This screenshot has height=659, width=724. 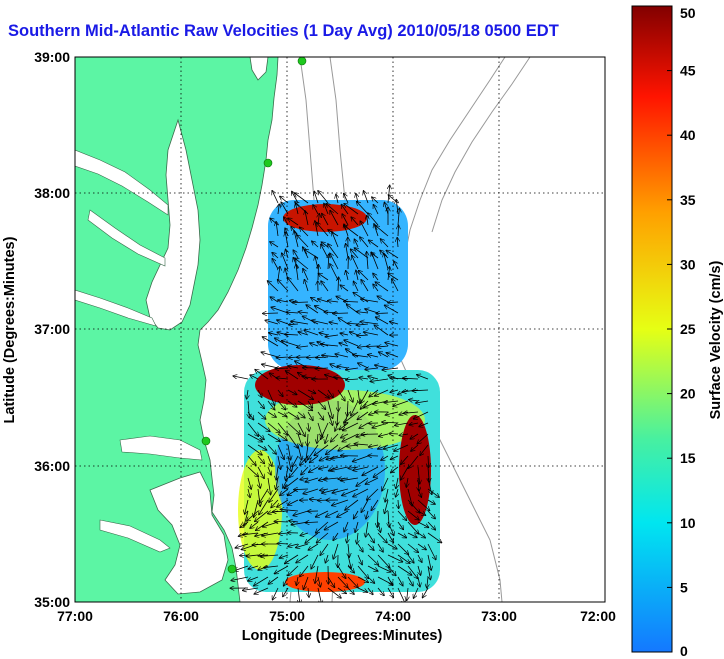 I want to click on potomac-river, so click(x=122, y=182).